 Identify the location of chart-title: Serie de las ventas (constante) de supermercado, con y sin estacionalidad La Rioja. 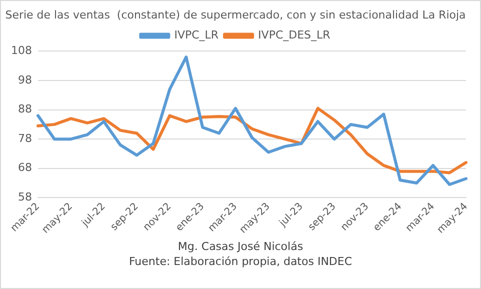
(235, 15).